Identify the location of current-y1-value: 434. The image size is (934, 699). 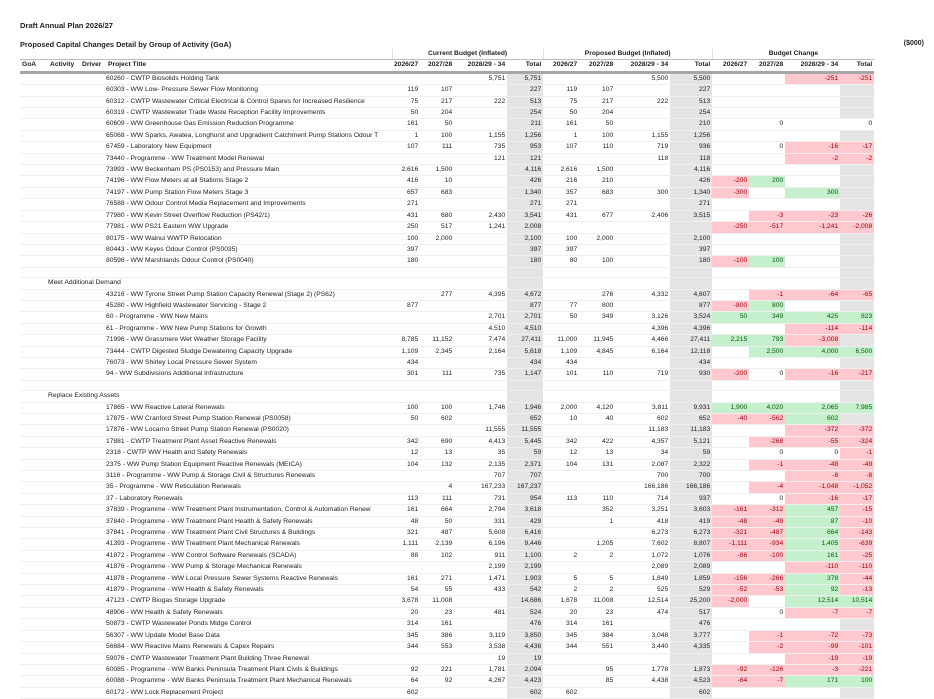
(406, 363).